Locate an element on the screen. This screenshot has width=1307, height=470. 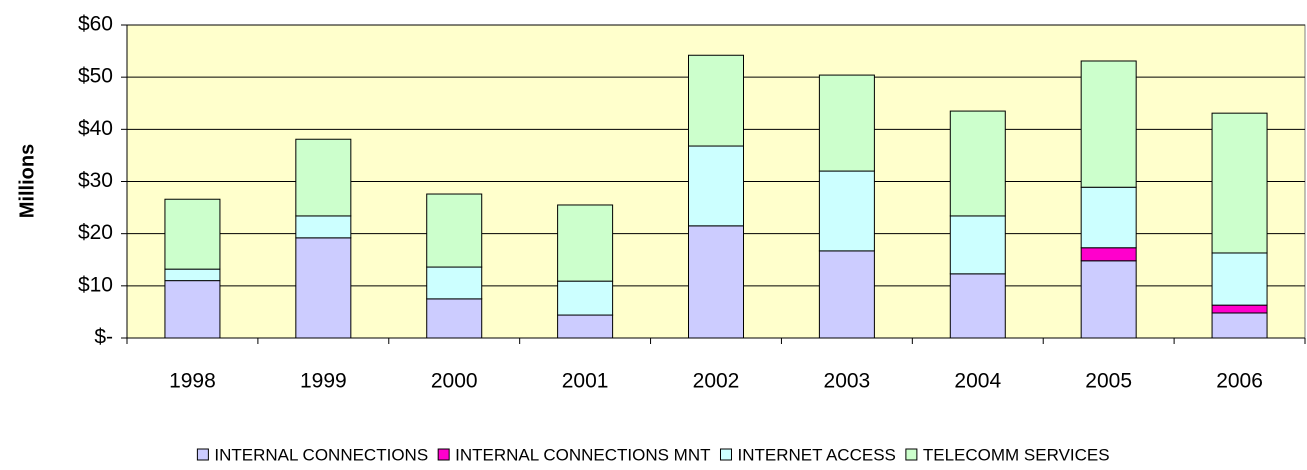
x-tick-label: 1998 is located at coordinates (192, 381).